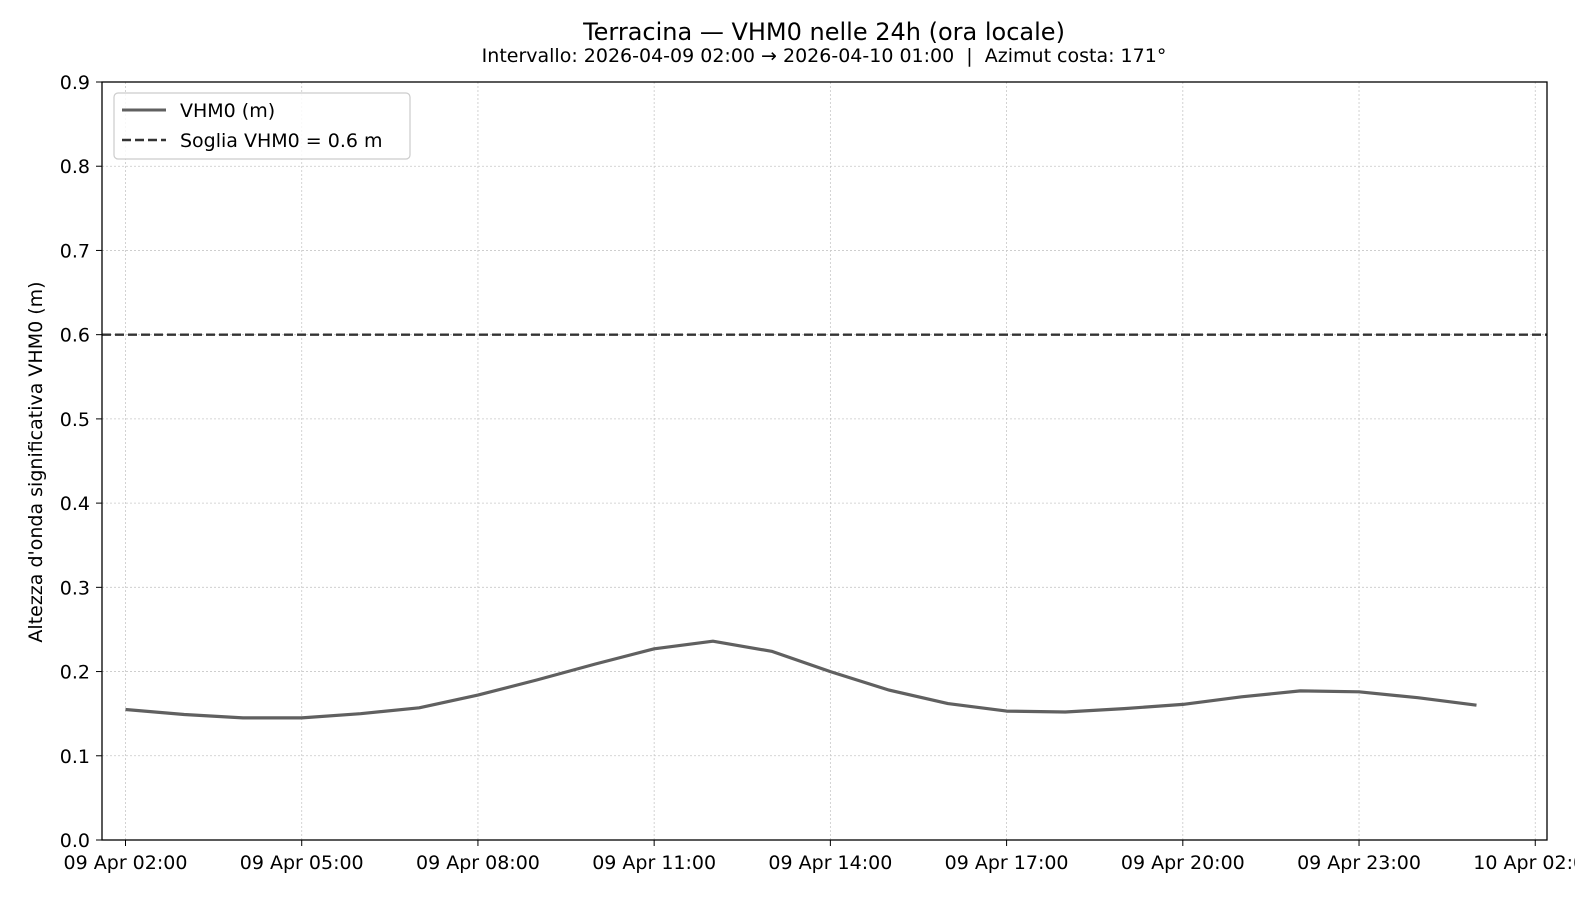 Image resolution: width=1575 pixels, height=900 pixels. I want to click on legend-box, so click(262, 126).